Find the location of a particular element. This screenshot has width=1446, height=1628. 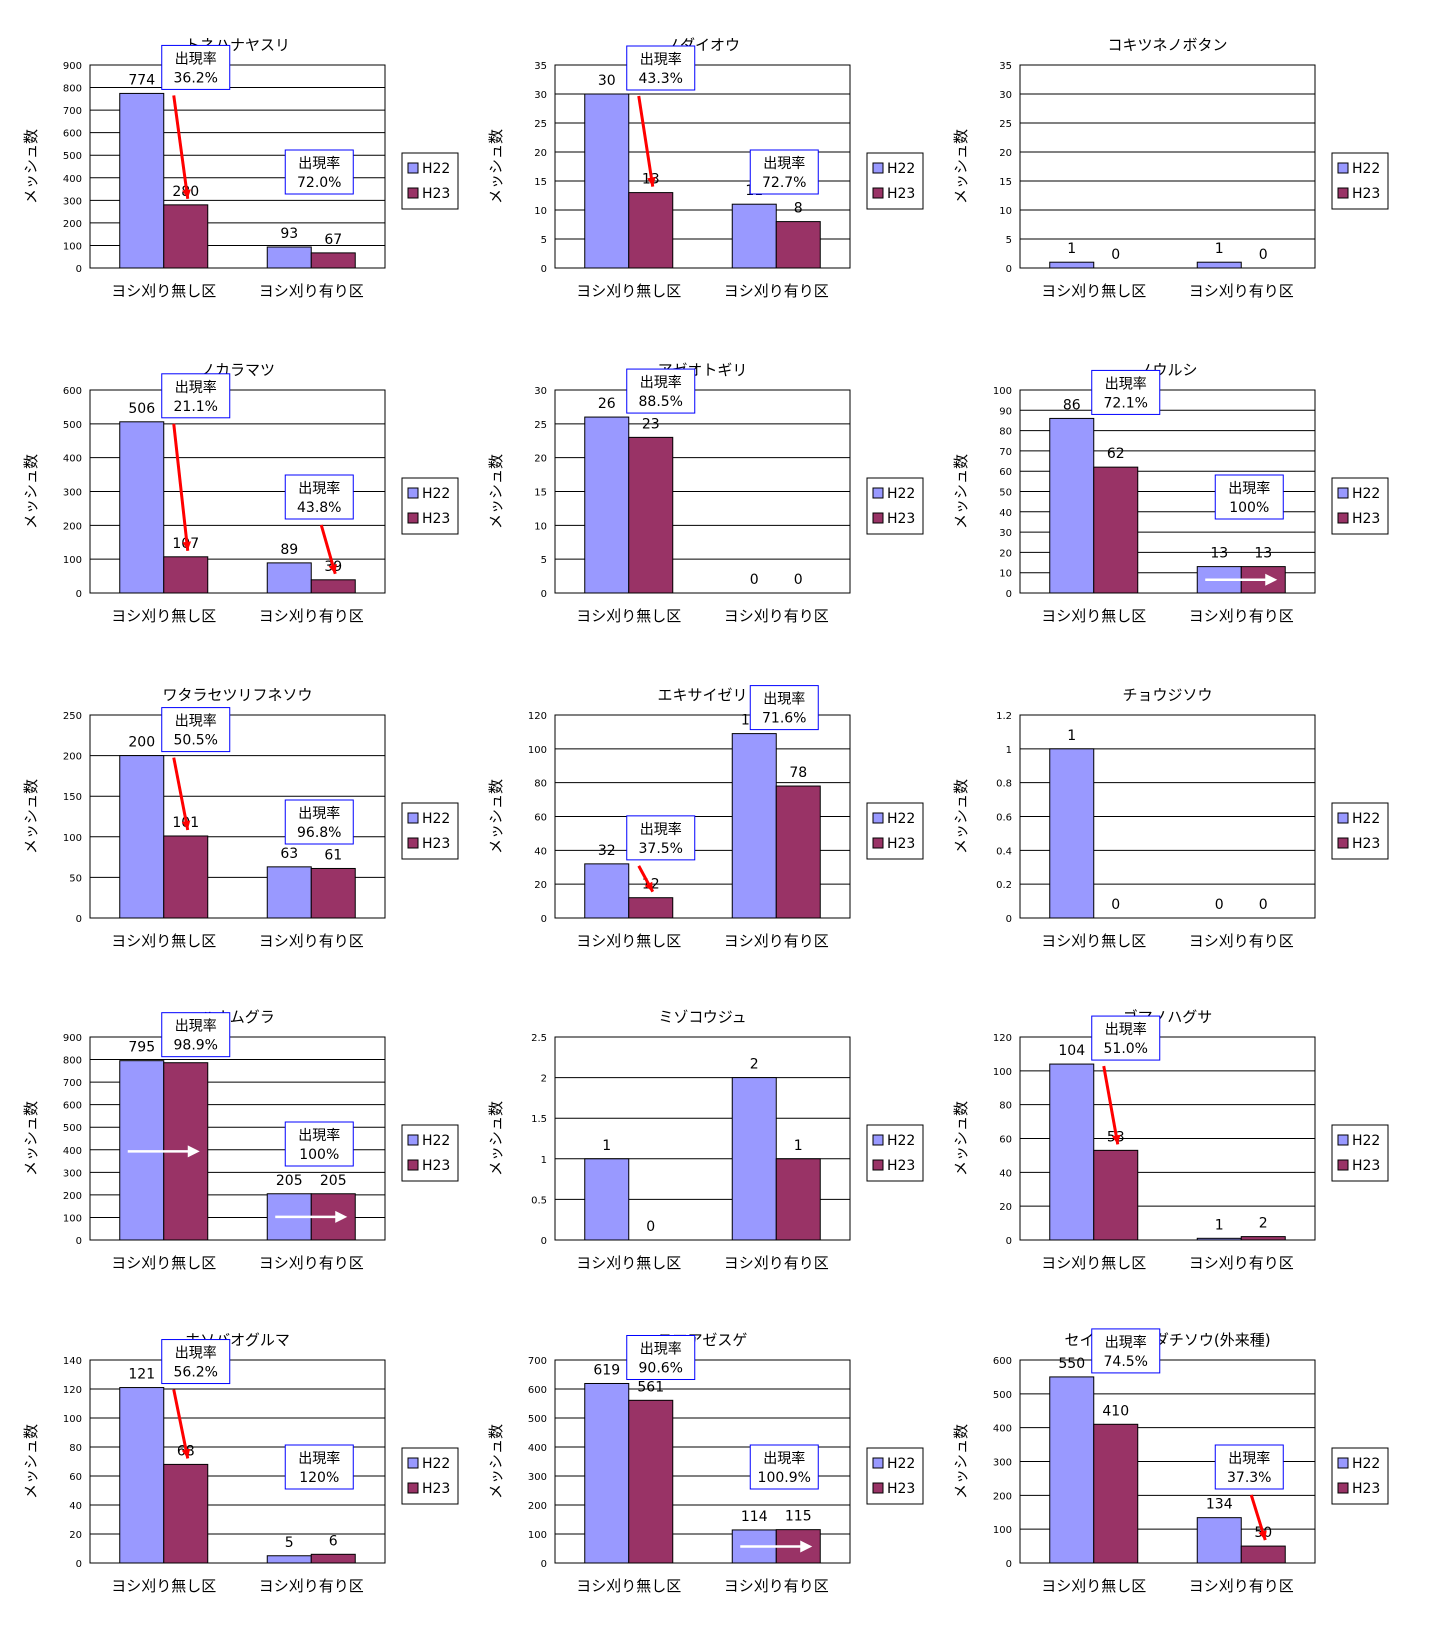

y-tick-label: 2 is located at coordinates (544, 1079).